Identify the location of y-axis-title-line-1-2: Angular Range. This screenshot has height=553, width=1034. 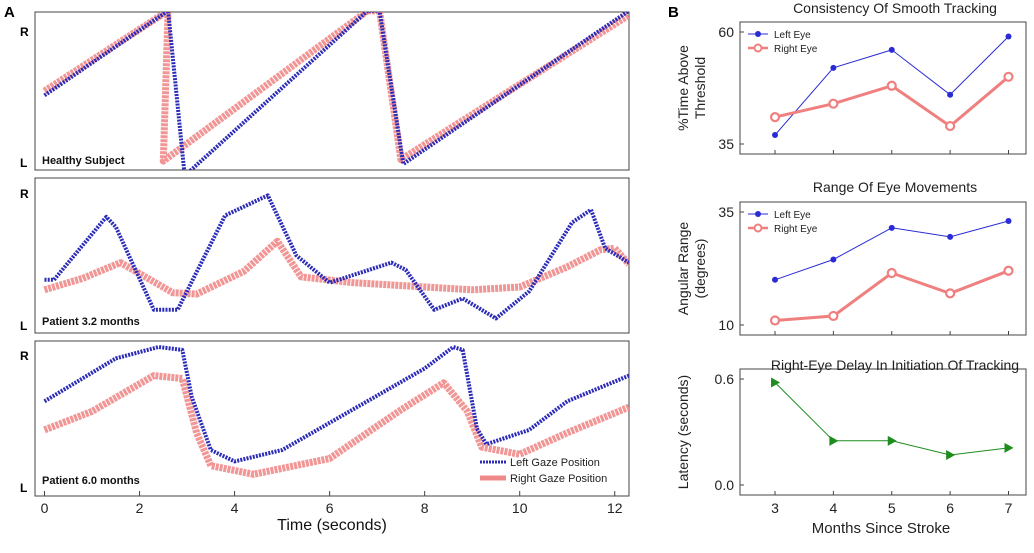
(683, 269).